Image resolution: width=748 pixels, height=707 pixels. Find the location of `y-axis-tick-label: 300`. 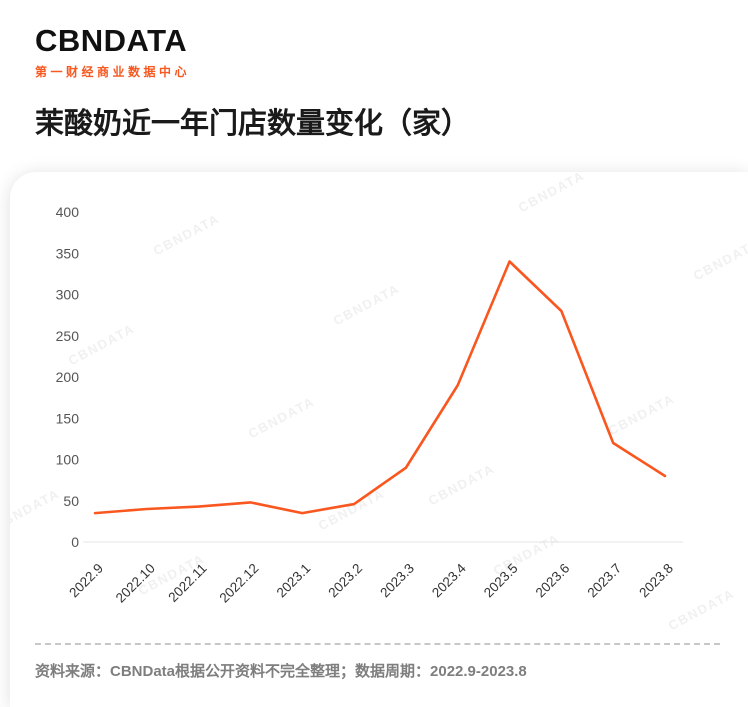

y-axis-tick-label: 300 is located at coordinates (68, 295).